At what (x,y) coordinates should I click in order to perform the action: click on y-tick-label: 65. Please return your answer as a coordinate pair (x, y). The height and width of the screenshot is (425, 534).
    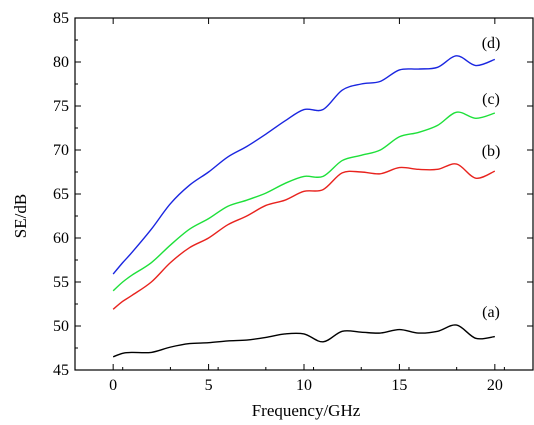
    Looking at the image, I should click on (61, 194).